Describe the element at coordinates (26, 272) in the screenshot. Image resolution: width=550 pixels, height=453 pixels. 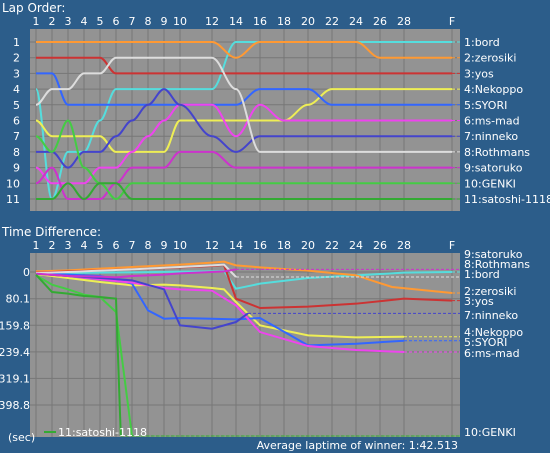
I see `y-tick-label: 0` at that location.